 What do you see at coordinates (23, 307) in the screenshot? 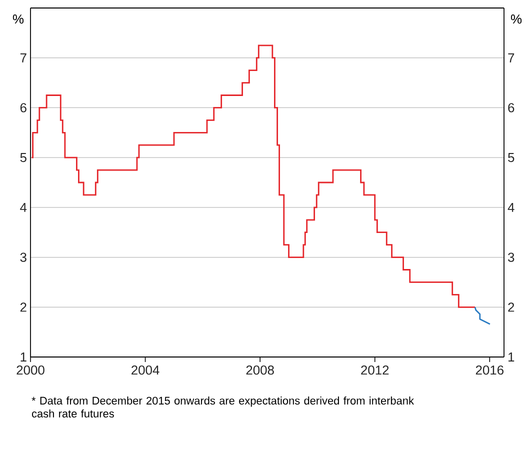
I see `y-tick-label: 2` at bounding box center [23, 307].